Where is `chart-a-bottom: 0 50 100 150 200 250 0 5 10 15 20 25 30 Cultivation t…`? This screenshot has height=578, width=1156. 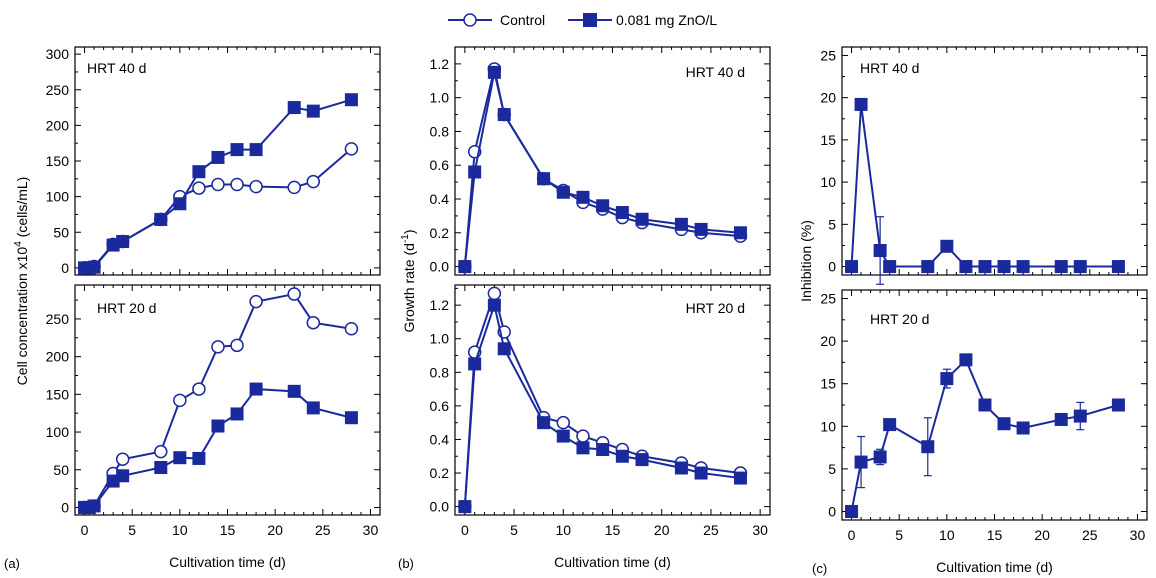
chart-a-bottom: 0 50 100 150 200 250 0 5 10 15 20 25 30 Cultivation t… is located at coordinates (213, 427).